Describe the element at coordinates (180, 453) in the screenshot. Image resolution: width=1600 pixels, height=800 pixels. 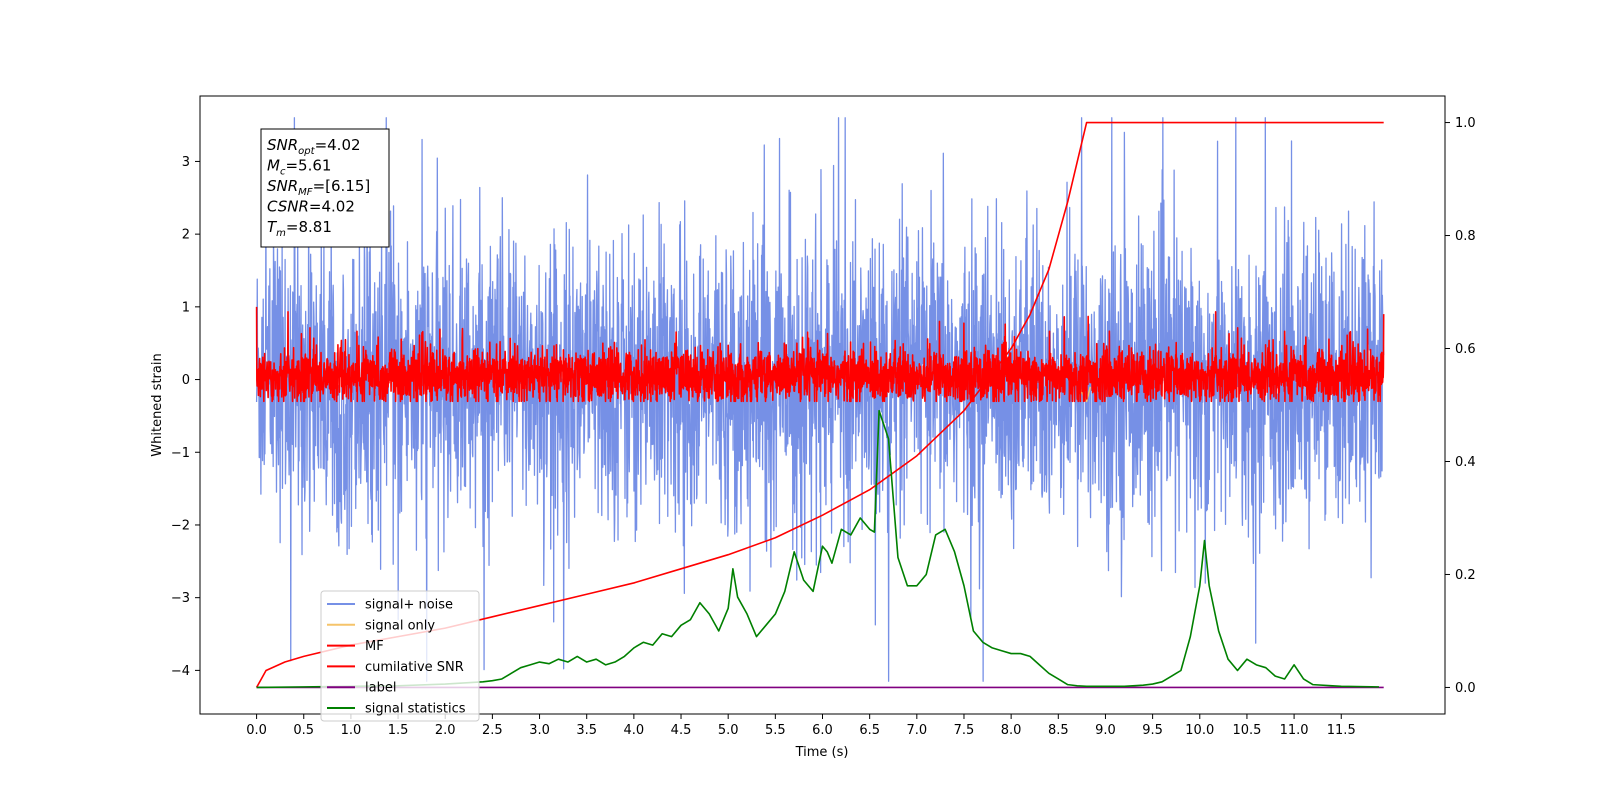
I see `y-left-tick-label: −1` at that location.